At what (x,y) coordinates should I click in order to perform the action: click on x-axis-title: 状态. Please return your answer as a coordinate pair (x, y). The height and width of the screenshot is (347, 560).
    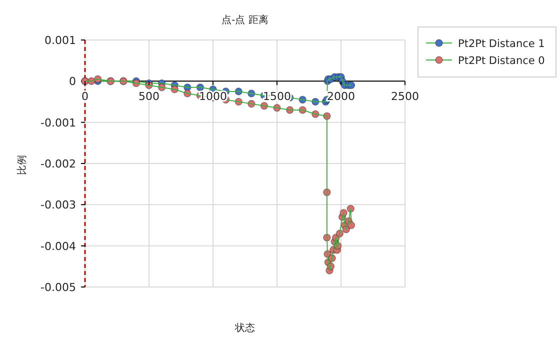
    Looking at the image, I should click on (244, 328).